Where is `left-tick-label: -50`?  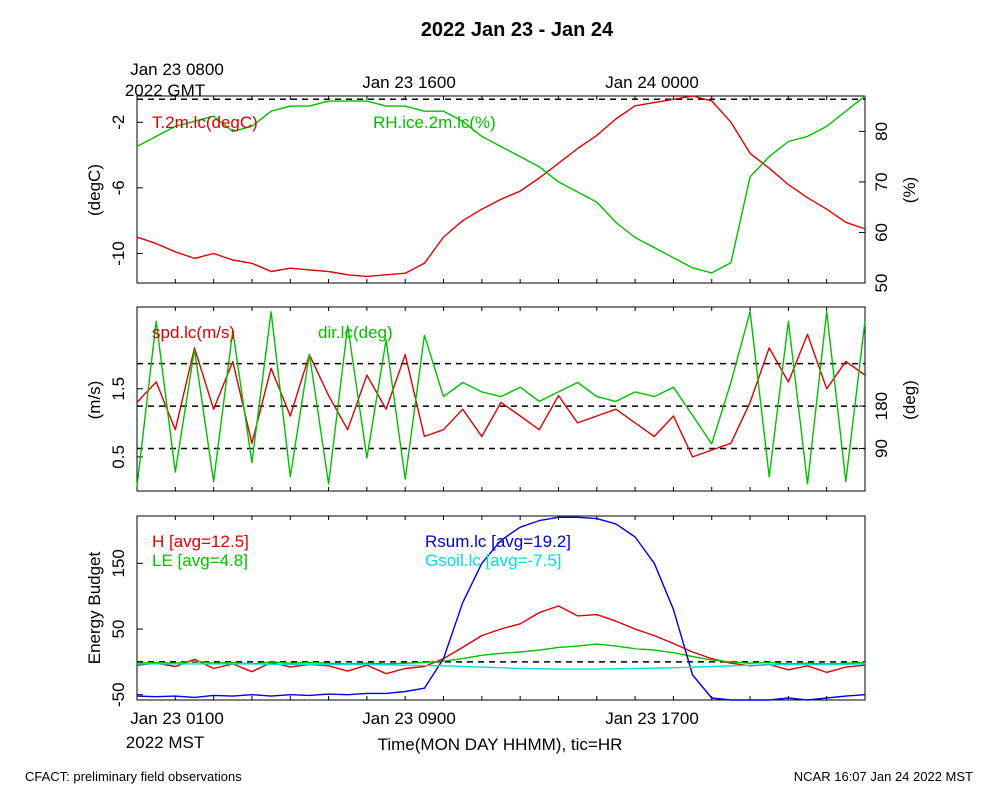 left-tick-label: -50 is located at coordinates (118, 694).